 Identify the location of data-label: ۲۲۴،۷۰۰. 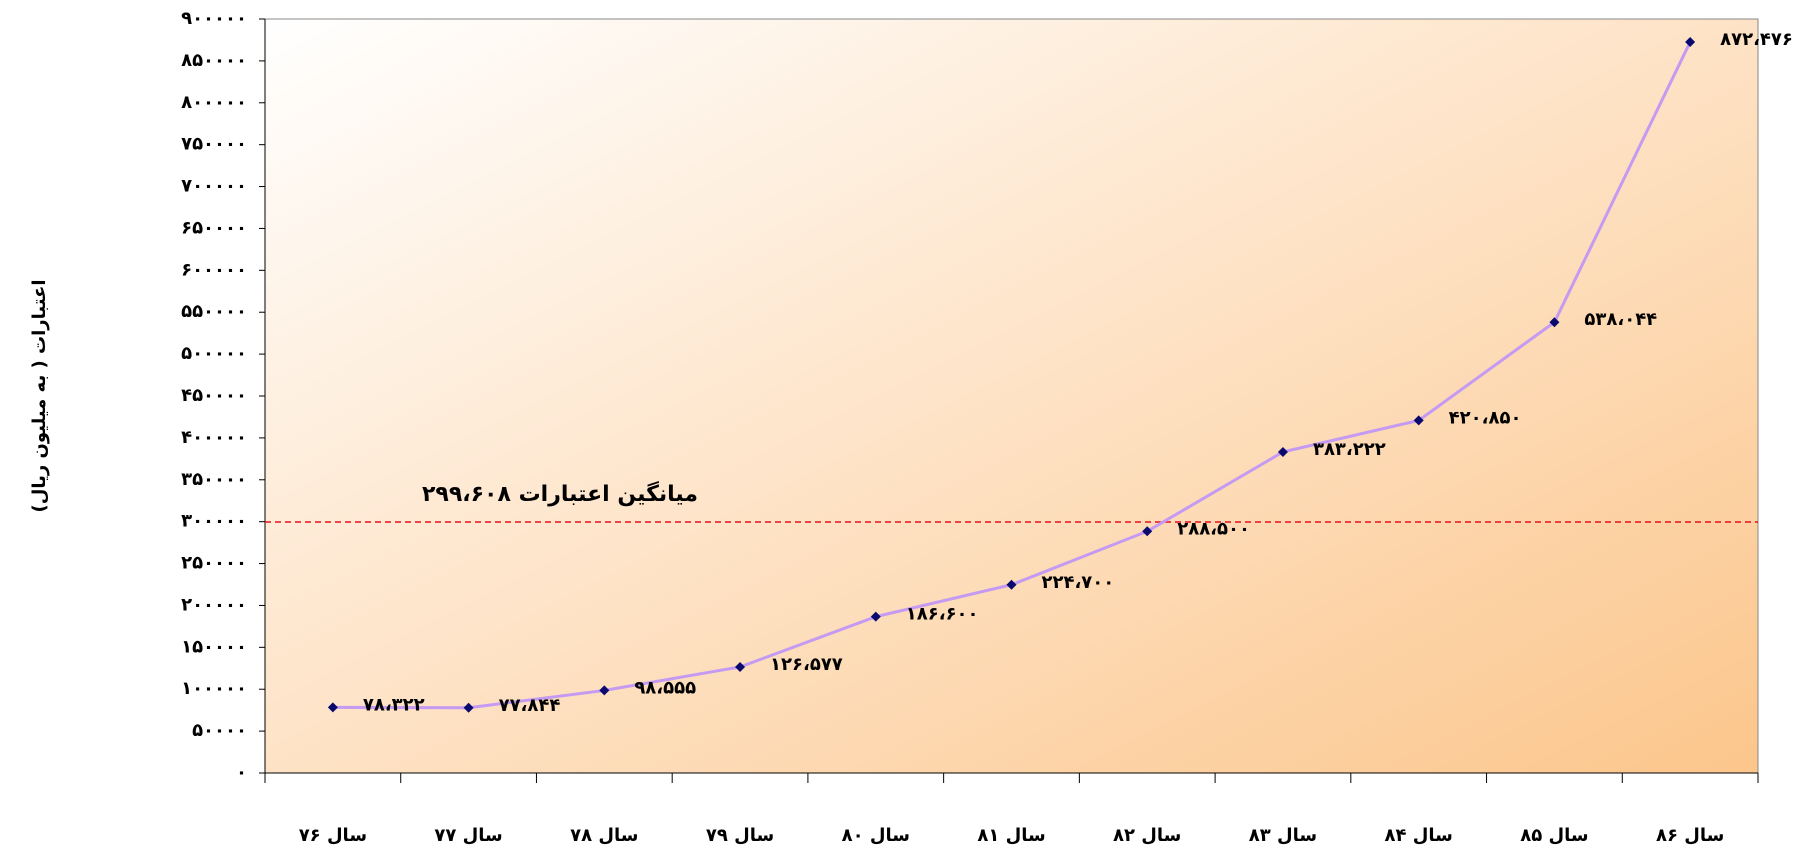
(1078, 582).